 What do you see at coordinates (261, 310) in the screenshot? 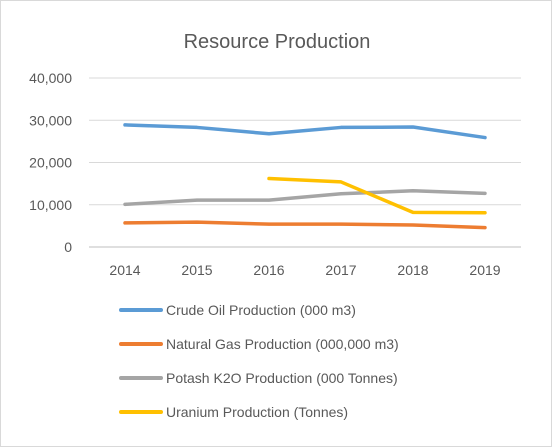
I see `legend-label: Crude Oil Production (000 m3)` at bounding box center [261, 310].